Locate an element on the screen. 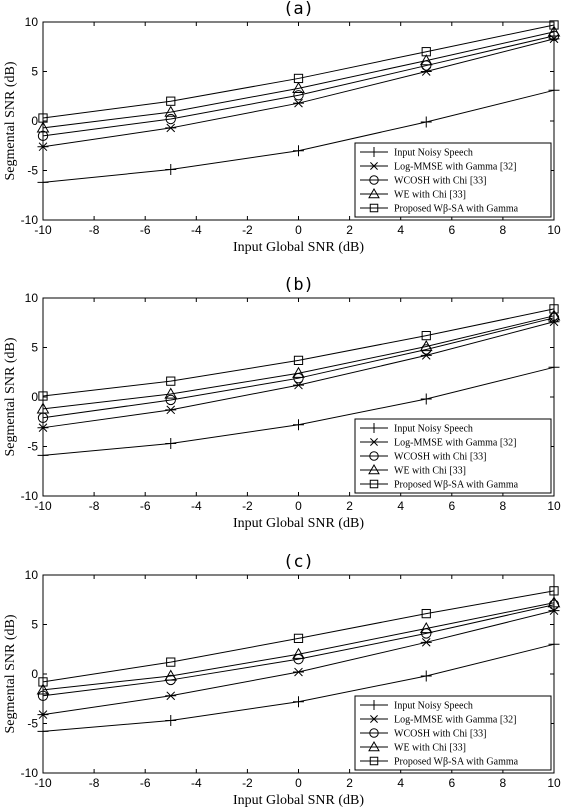 The height and width of the screenshot is (812, 568). x-tick-label: 8 is located at coordinates (503, 230).